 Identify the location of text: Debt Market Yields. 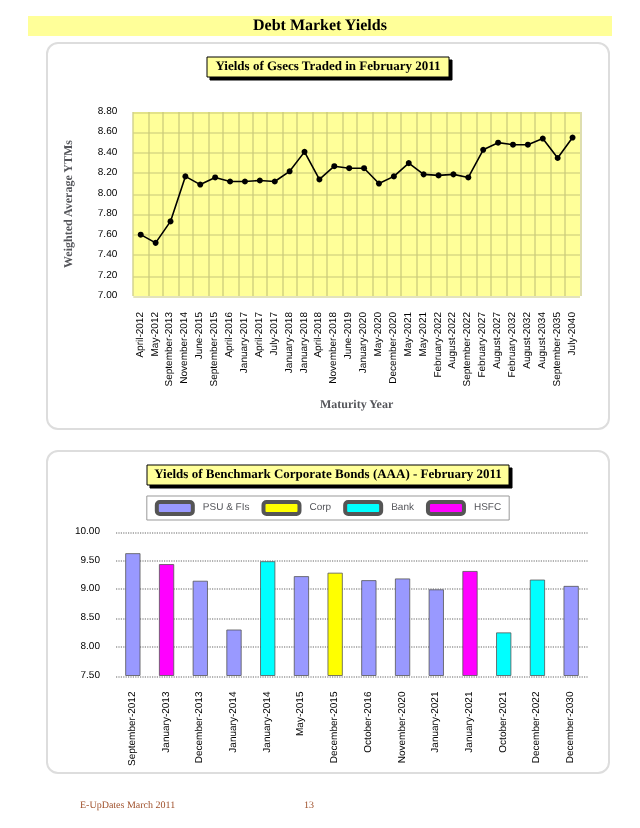
(320, 26).